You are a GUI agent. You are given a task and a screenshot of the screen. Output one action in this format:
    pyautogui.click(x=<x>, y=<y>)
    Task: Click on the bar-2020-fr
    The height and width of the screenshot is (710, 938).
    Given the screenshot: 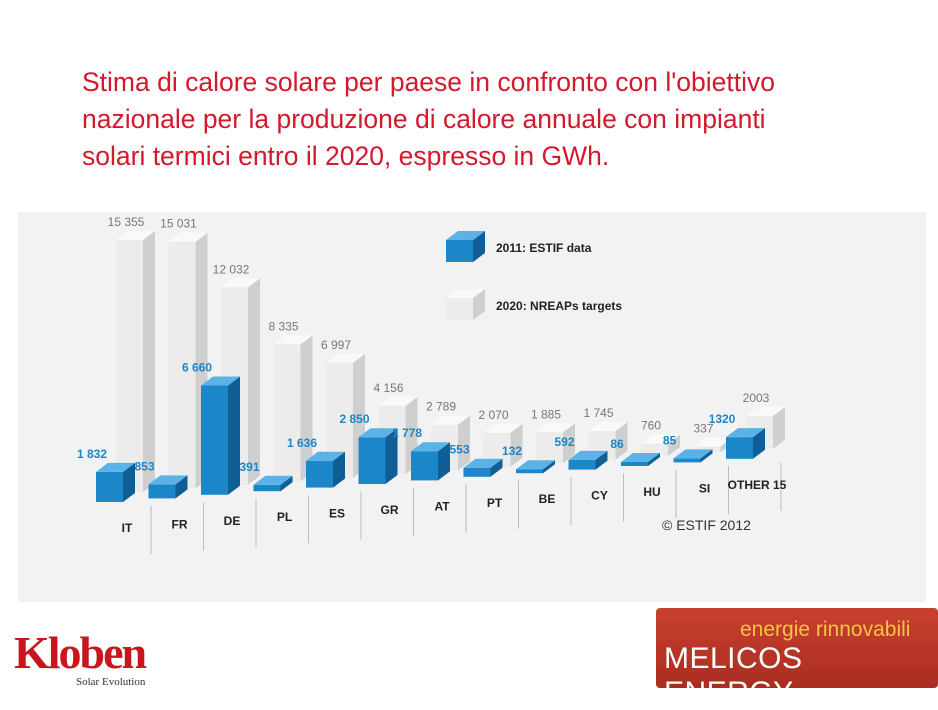 What is the action you would take?
    pyautogui.click(x=188, y=360)
    